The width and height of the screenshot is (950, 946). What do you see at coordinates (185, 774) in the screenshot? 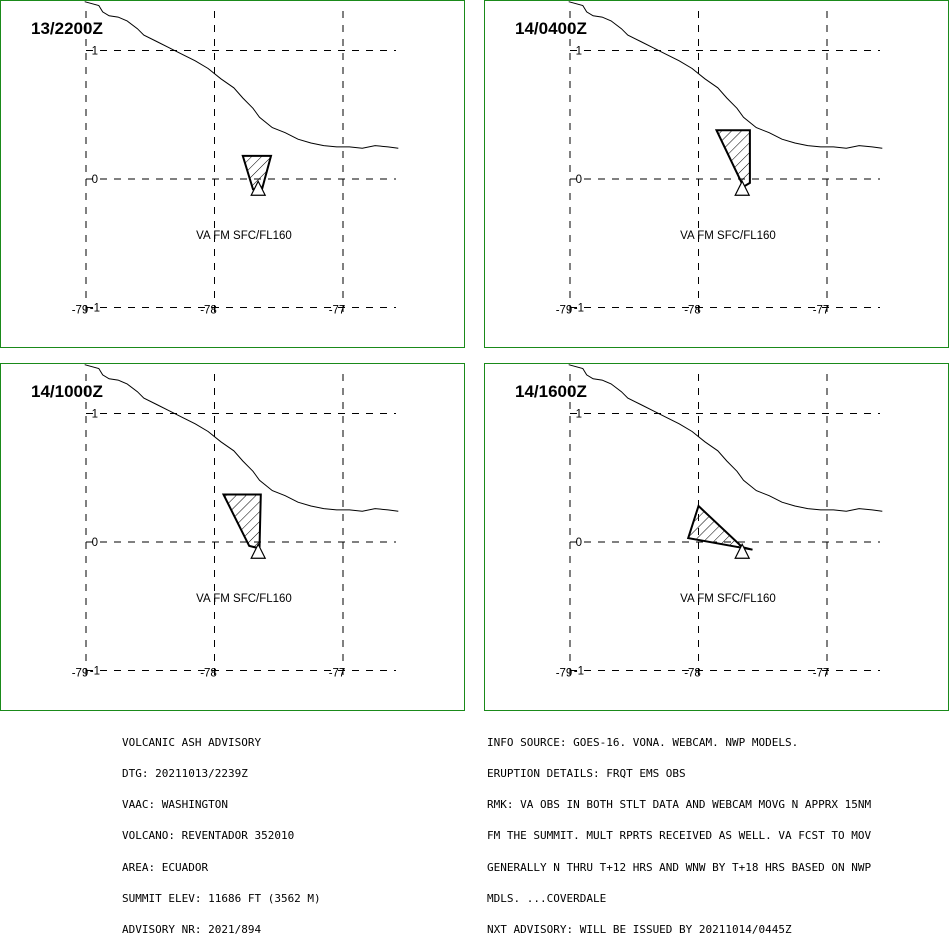
I see `advisory-line: DTG: 20211013/2239Z` at bounding box center [185, 774].